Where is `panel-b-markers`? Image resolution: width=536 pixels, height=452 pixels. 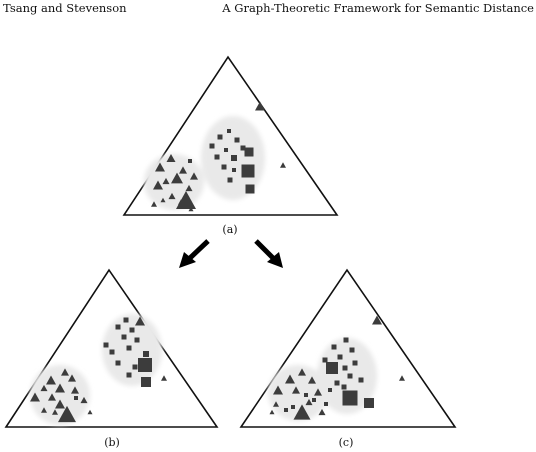 panel-b-markers is located at coordinates (98, 369).